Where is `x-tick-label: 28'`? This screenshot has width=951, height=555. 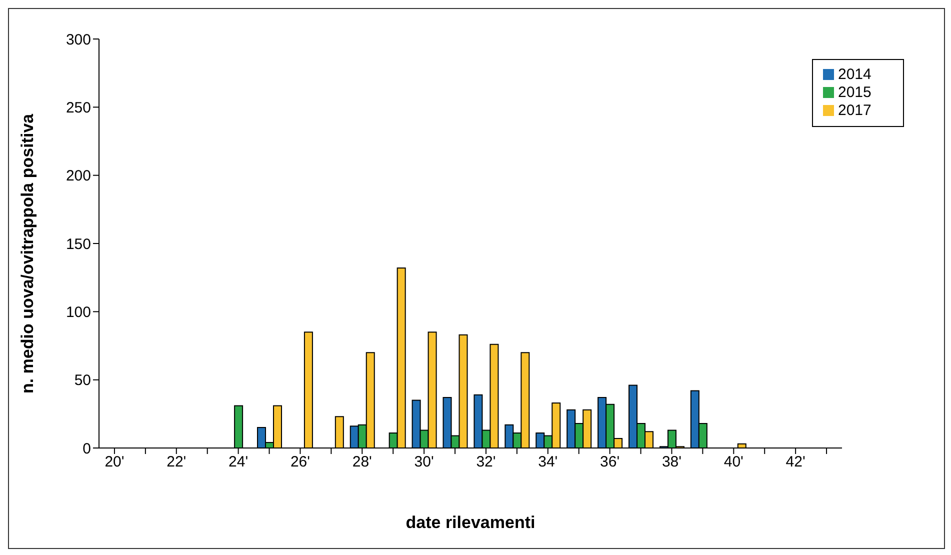
x-tick-label: 28' is located at coordinates (362, 462).